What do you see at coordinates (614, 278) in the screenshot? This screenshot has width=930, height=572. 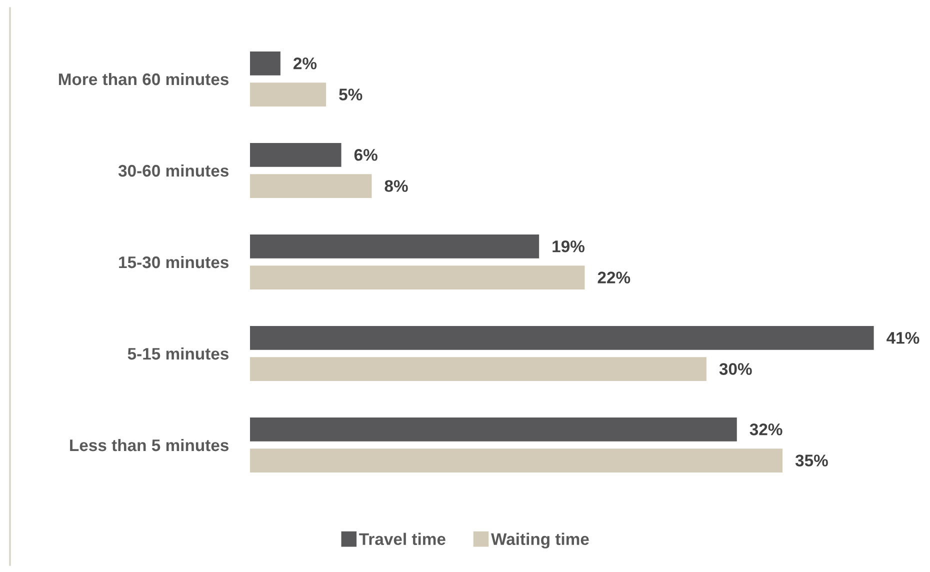 I see `data-label: 22%` at bounding box center [614, 278].